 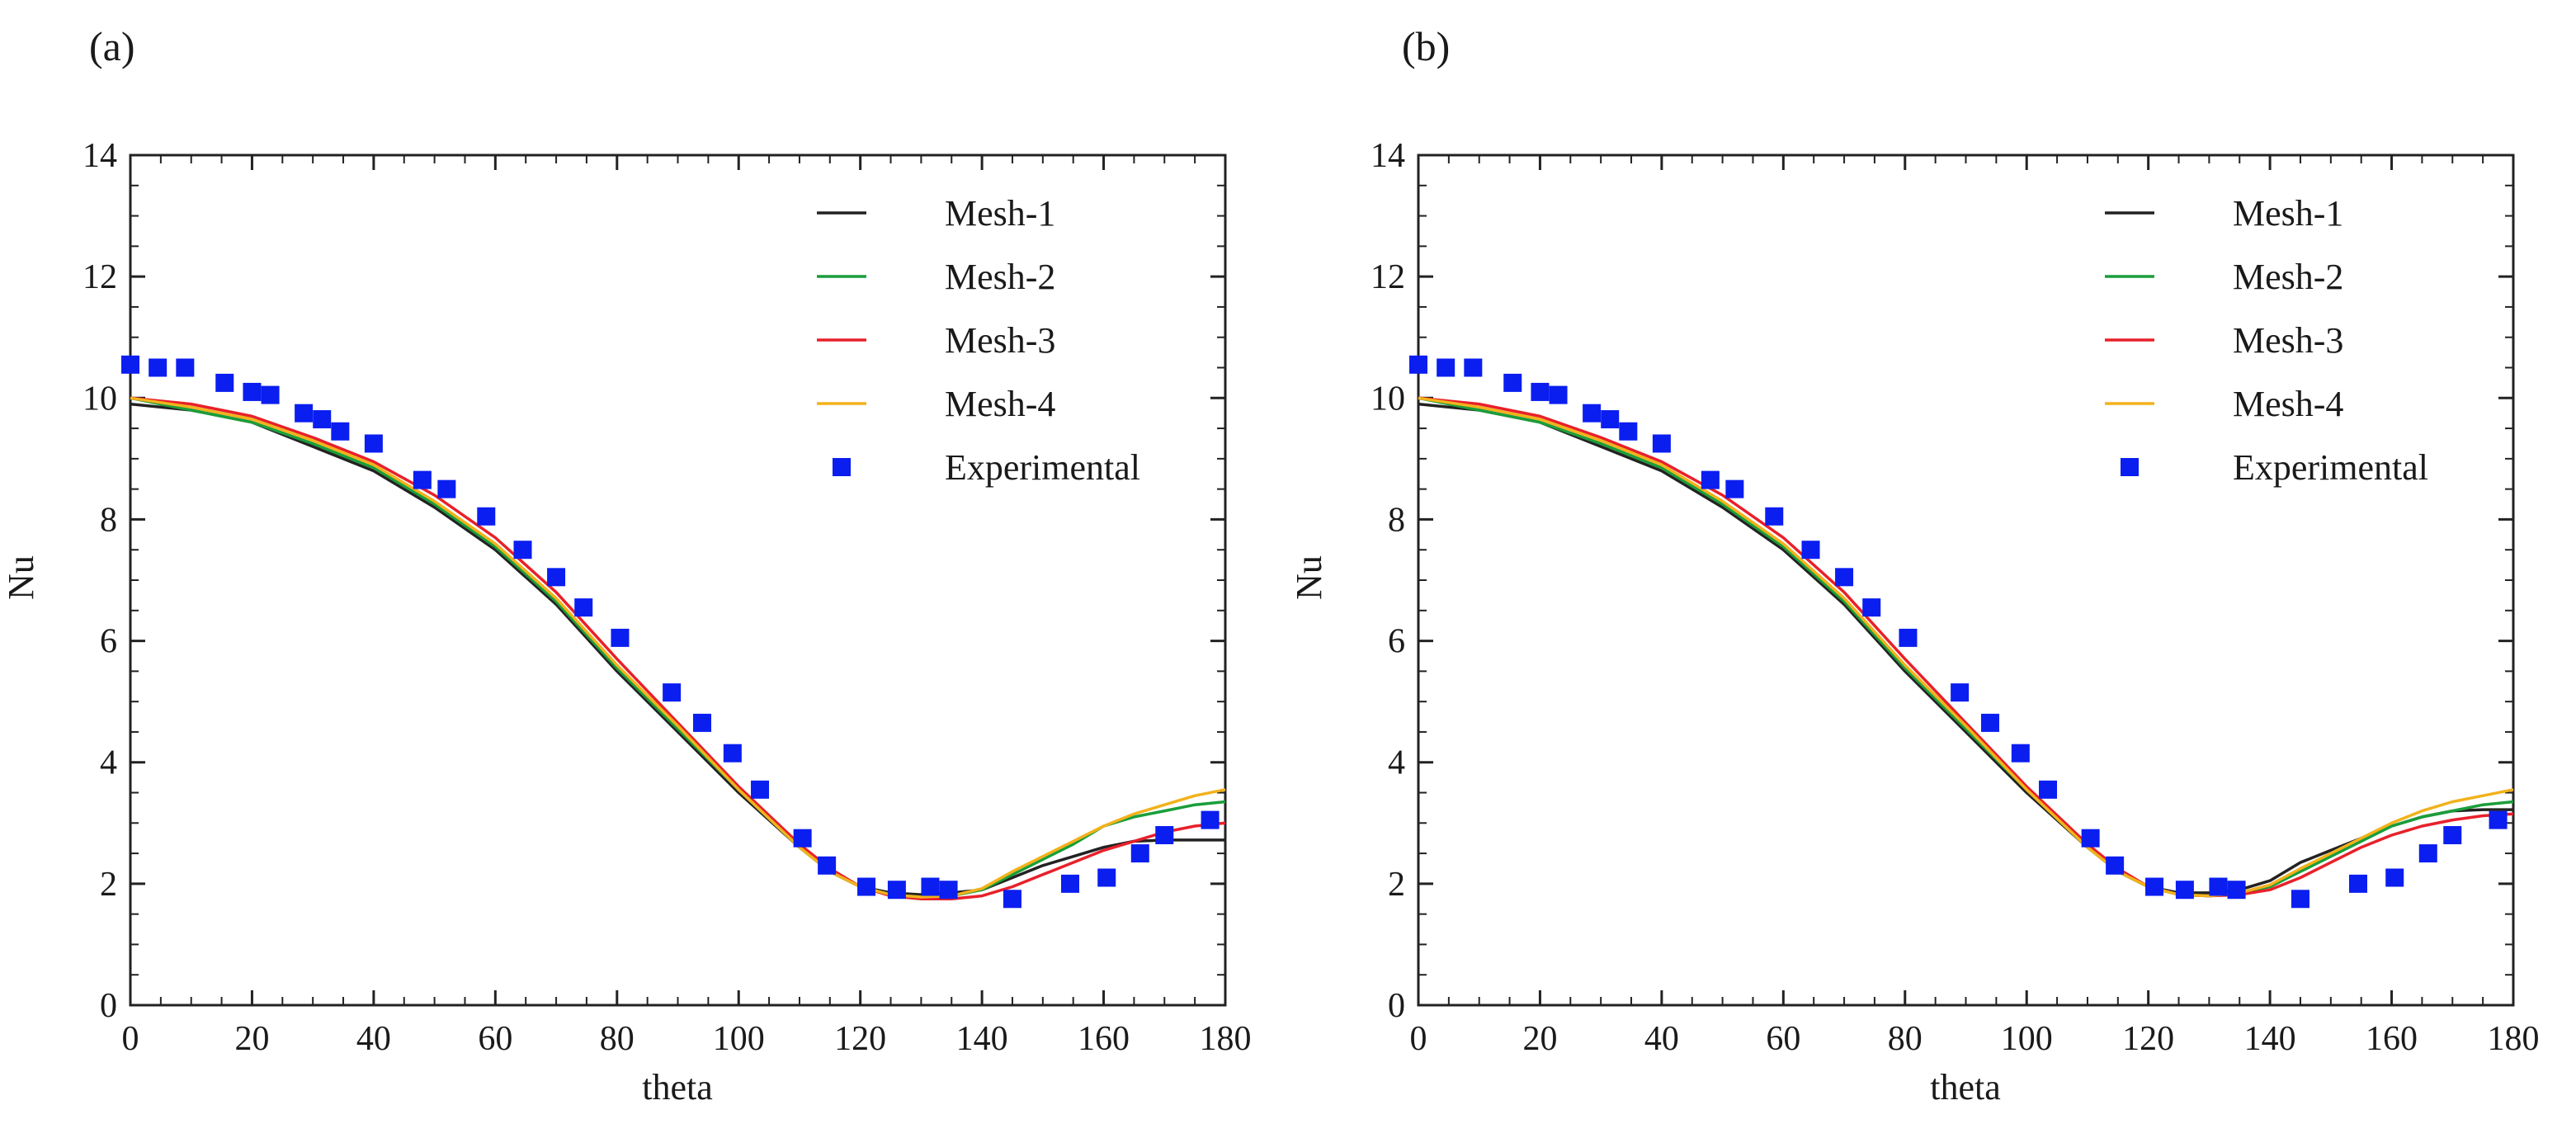 I want to click on y-tick-label: 8, so click(x=1396, y=520).